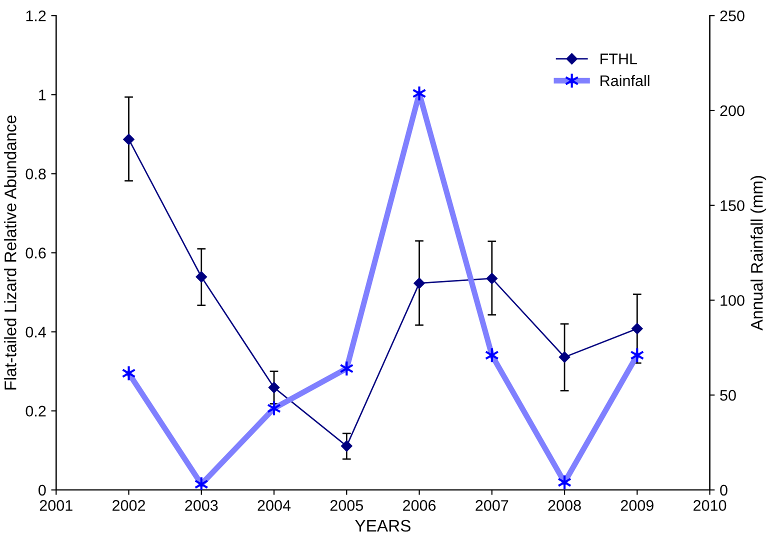 Image resolution: width=769 pixels, height=558 pixels. I want to click on y-tick-label: 1, so click(42, 95).